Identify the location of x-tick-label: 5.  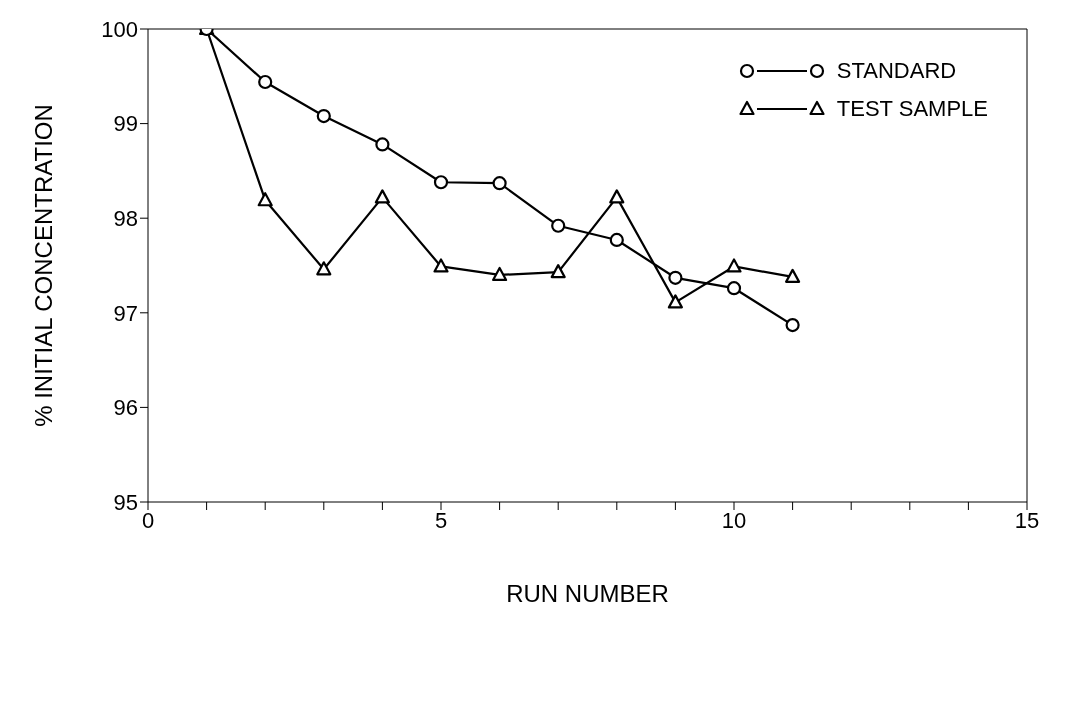
(441, 520).